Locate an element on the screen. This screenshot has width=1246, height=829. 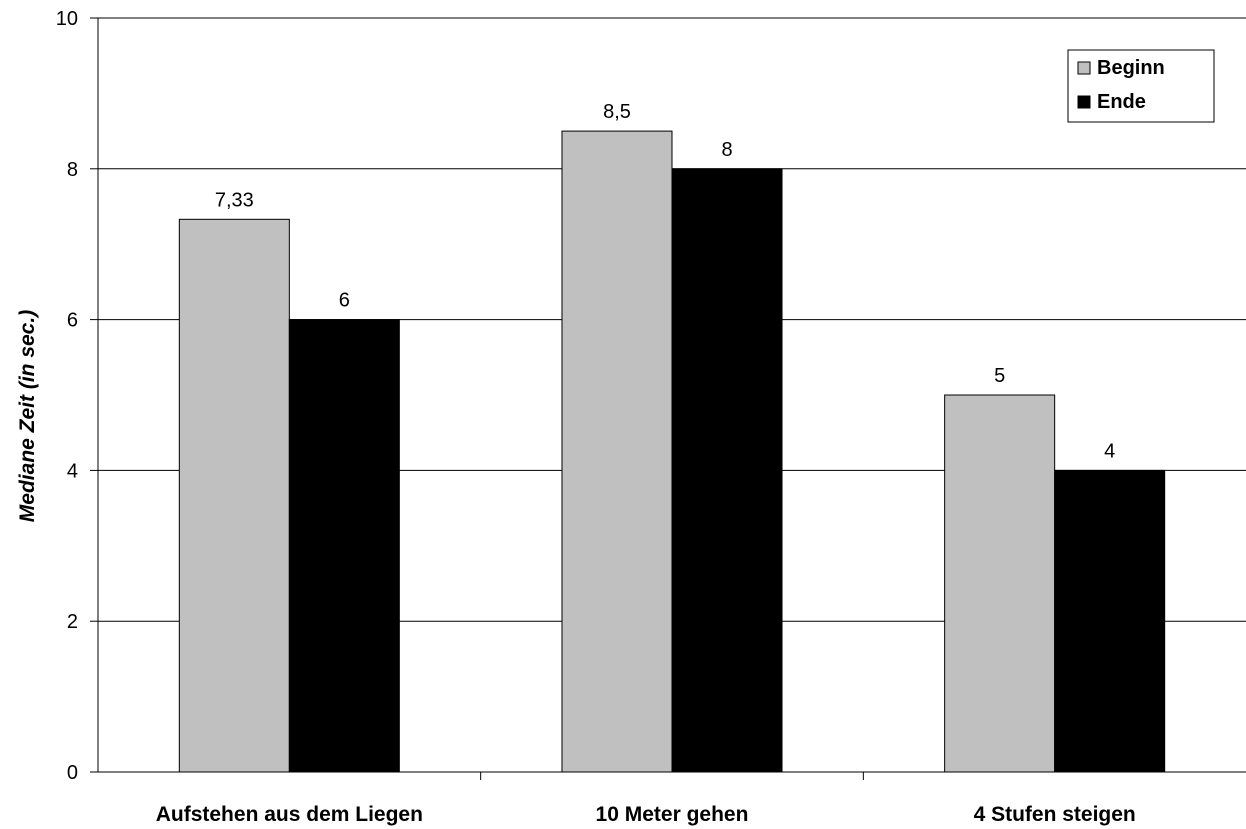
data-label: 7,33 is located at coordinates (234, 200).